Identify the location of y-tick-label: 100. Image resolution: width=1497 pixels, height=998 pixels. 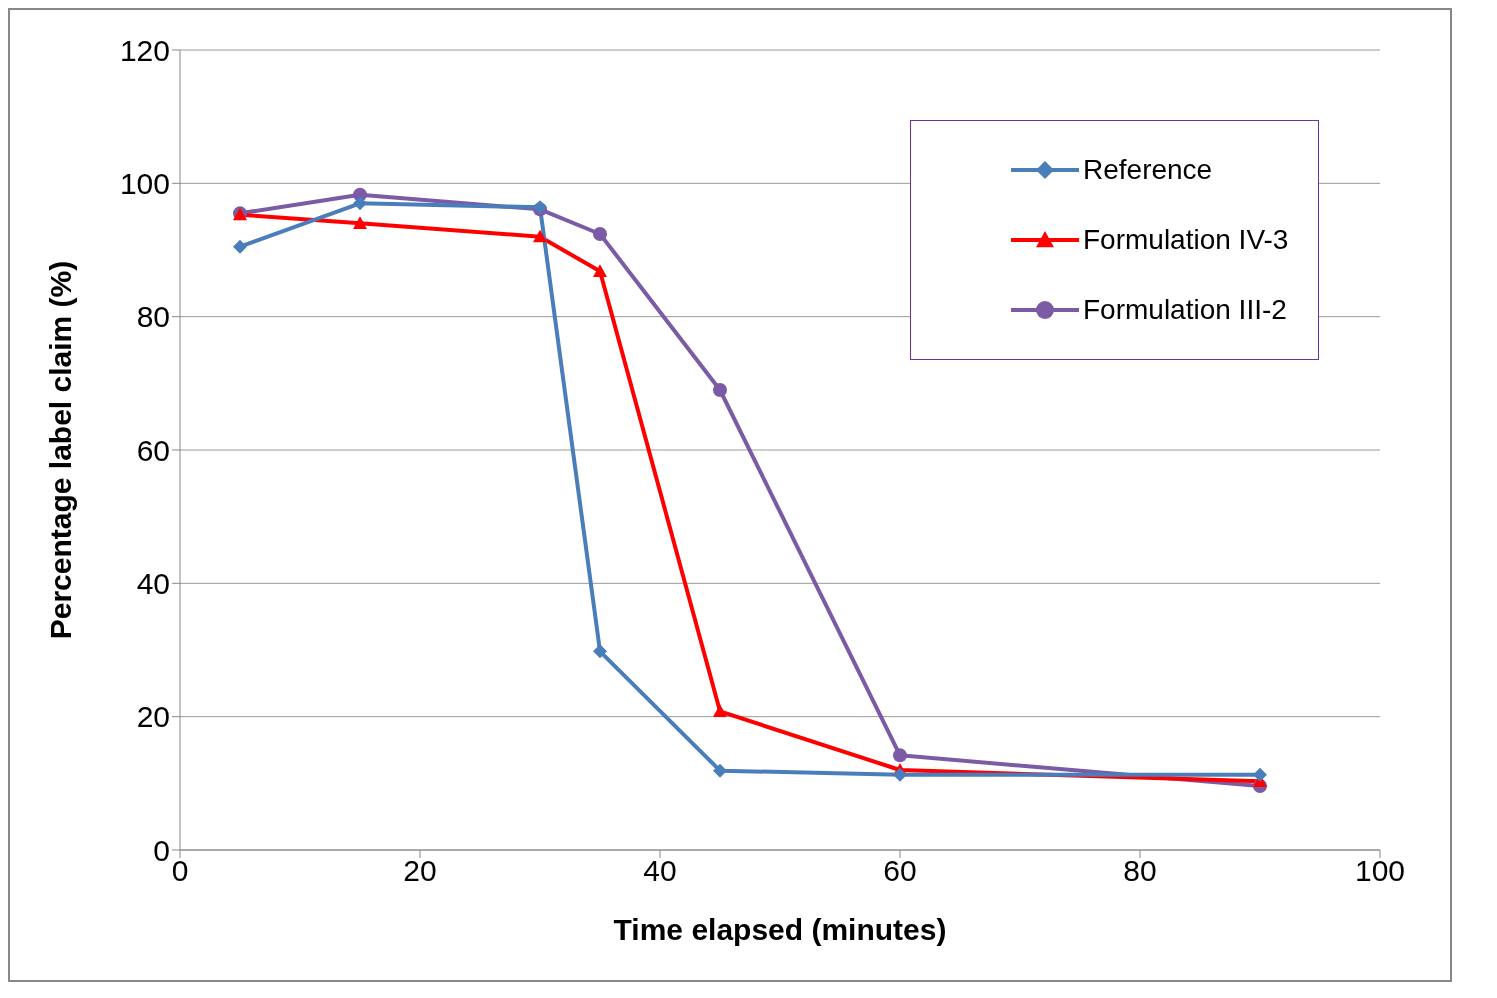
(144, 183).